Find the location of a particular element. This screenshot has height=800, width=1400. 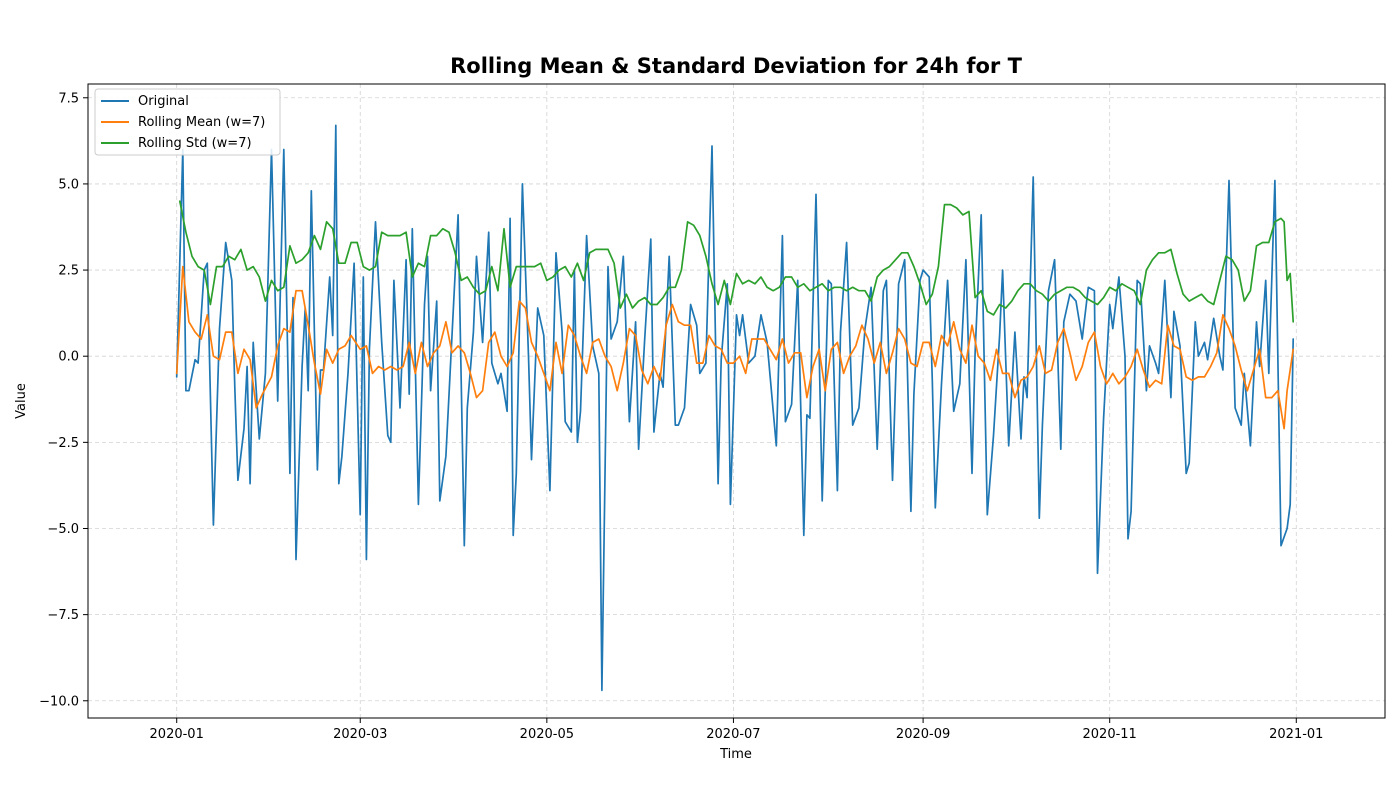

x-tick-label: 2020-09 is located at coordinates (923, 734).